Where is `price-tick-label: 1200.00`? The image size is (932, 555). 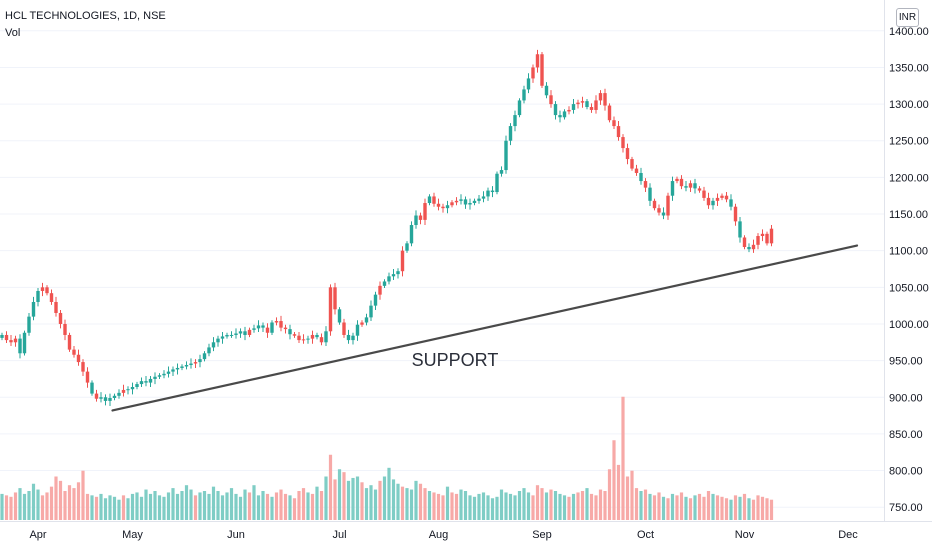
price-tick-label: 1200.00 is located at coordinates (909, 178).